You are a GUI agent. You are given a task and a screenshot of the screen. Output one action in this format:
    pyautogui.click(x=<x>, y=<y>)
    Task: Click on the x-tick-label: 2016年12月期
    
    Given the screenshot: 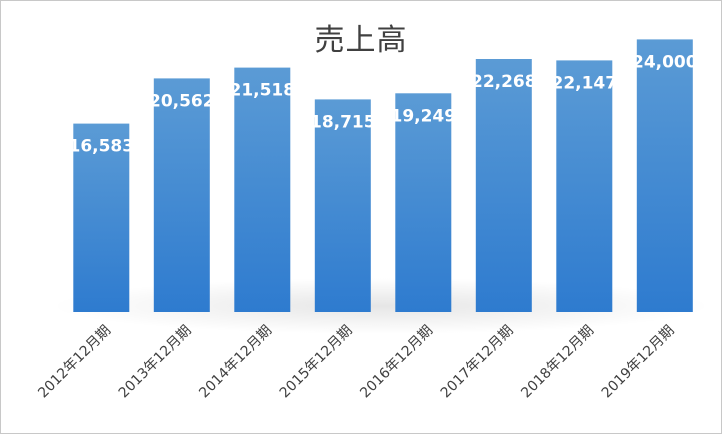 What is the action you would take?
    pyautogui.click(x=396, y=362)
    